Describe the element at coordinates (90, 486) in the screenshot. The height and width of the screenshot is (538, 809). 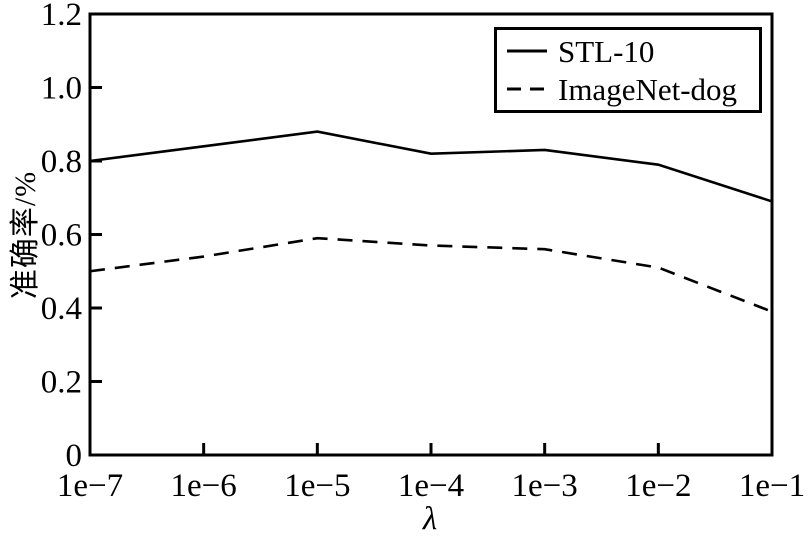
I see `x-tick-label: 1e−7` at that location.